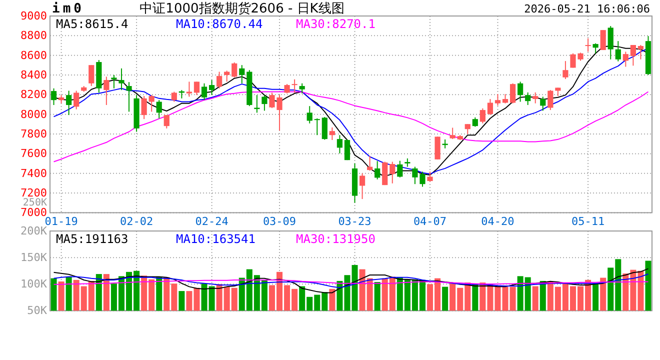 The width and height of the screenshot is (660, 360). What do you see at coordinates (219, 24) in the screenshot?
I see `text: MA10:8670.44` at bounding box center [219, 24].